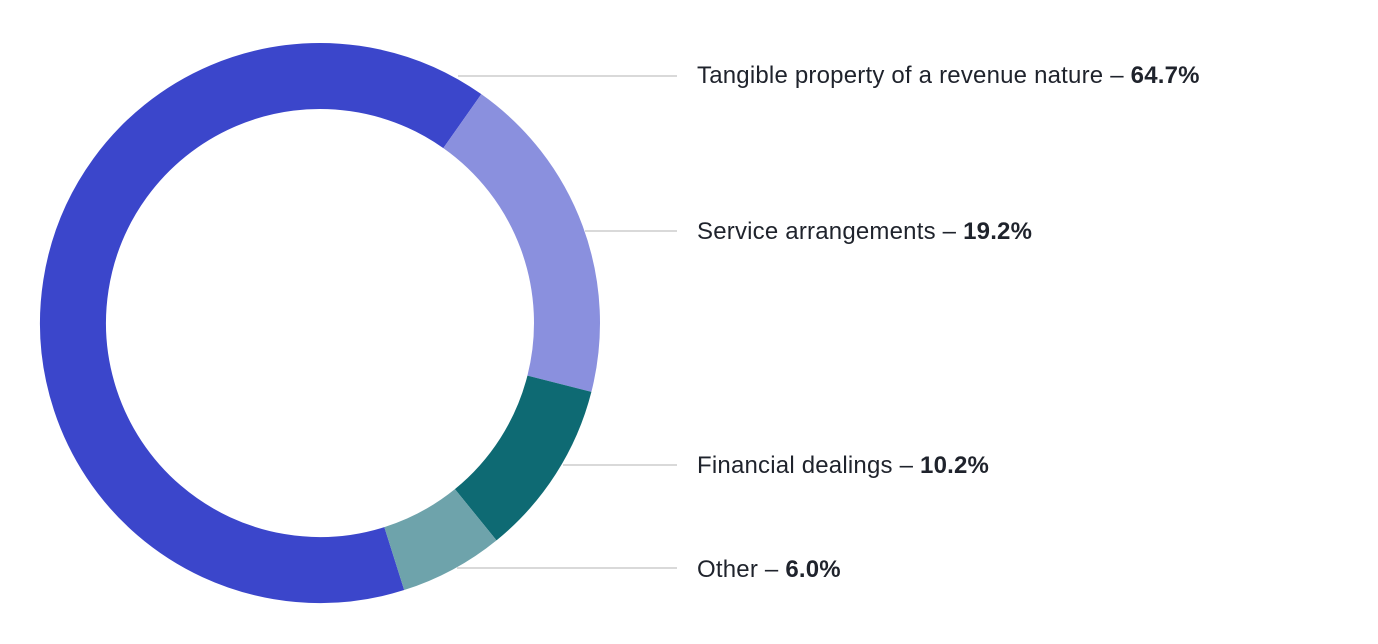 The image size is (1378, 644). I want to click on callout-label: Service arrangements – 19.2%, so click(864, 232).